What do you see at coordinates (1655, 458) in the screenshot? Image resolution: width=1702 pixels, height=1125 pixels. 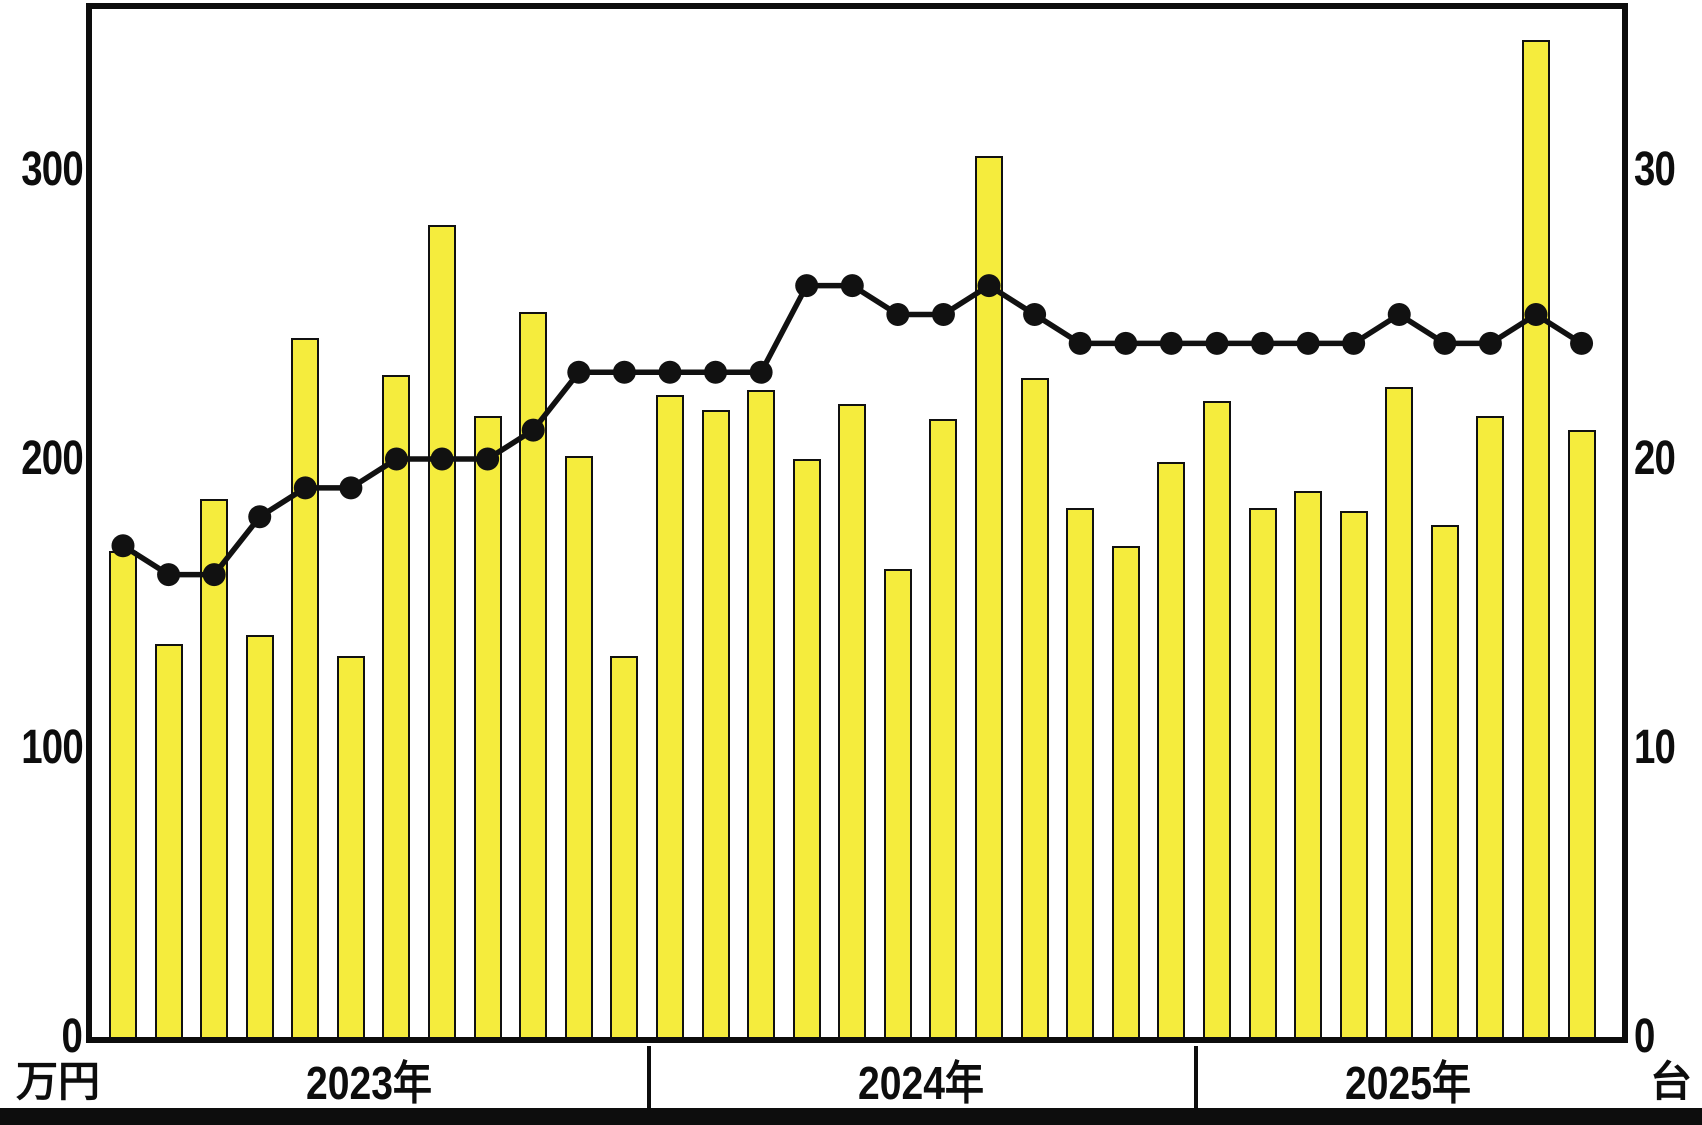 I see `y-tick-right-20: 20` at bounding box center [1655, 458].